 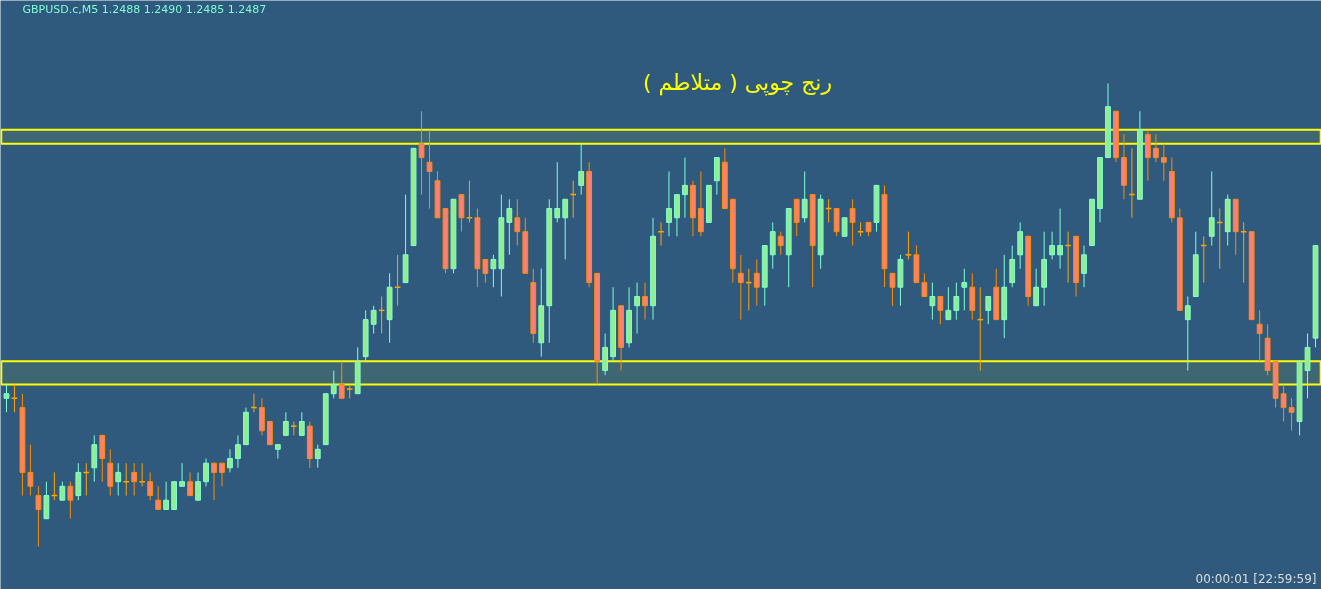 What do you see at coordinates (1256, 578) in the screenshot?
I see `text: 00:00:01 [22:59:59]` at bounding box center [1256, 578].